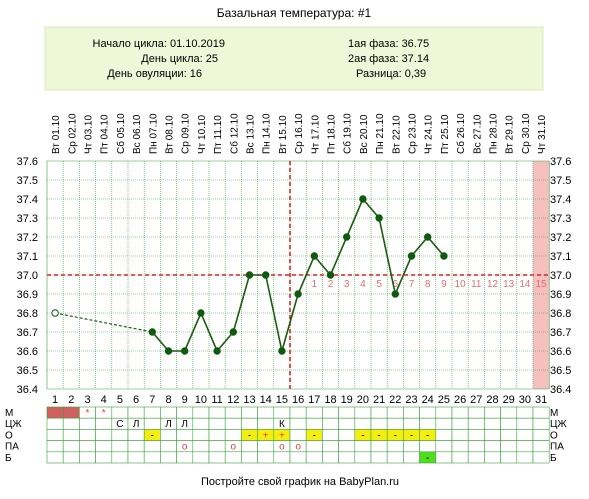 The width and height of the screenshot is (589, 499). Describe the element at coordinates (137, 134) in the screenshot. I see `date-label: Вс 06.10` at that location.